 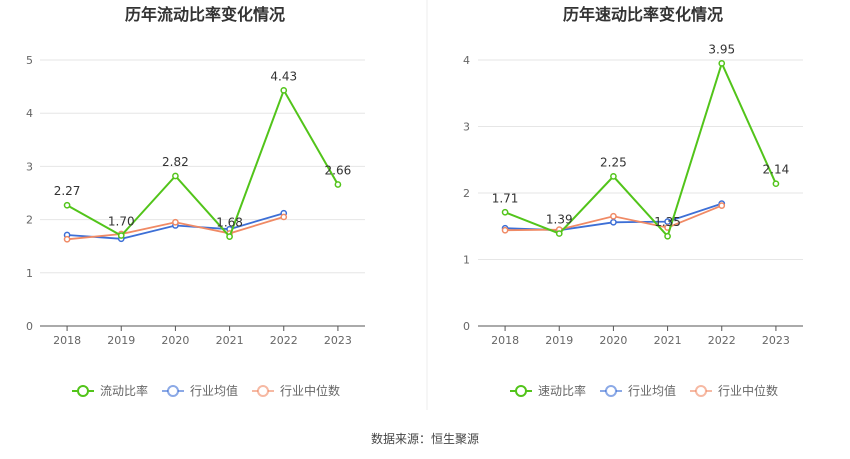 I want to click on legend-label: 速动比率, so click(x=562, y=390).